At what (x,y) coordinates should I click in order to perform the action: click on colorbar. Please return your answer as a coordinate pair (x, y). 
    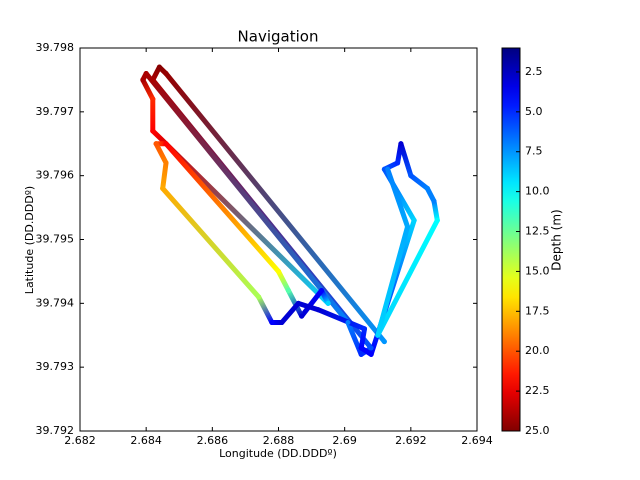
    Looking at the image, I should click on (511, 239).